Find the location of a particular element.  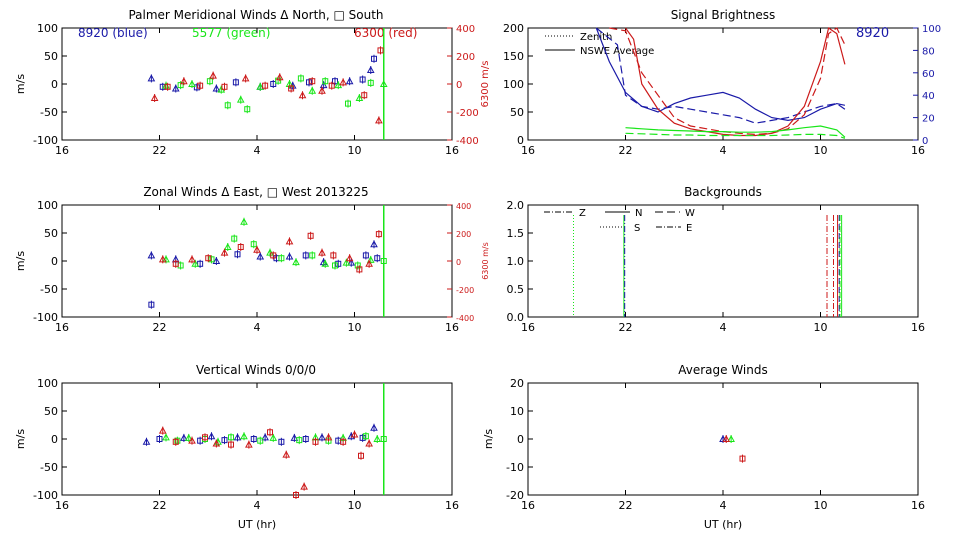

y2-tick-label: 40 is located at coordinates (928, 96).